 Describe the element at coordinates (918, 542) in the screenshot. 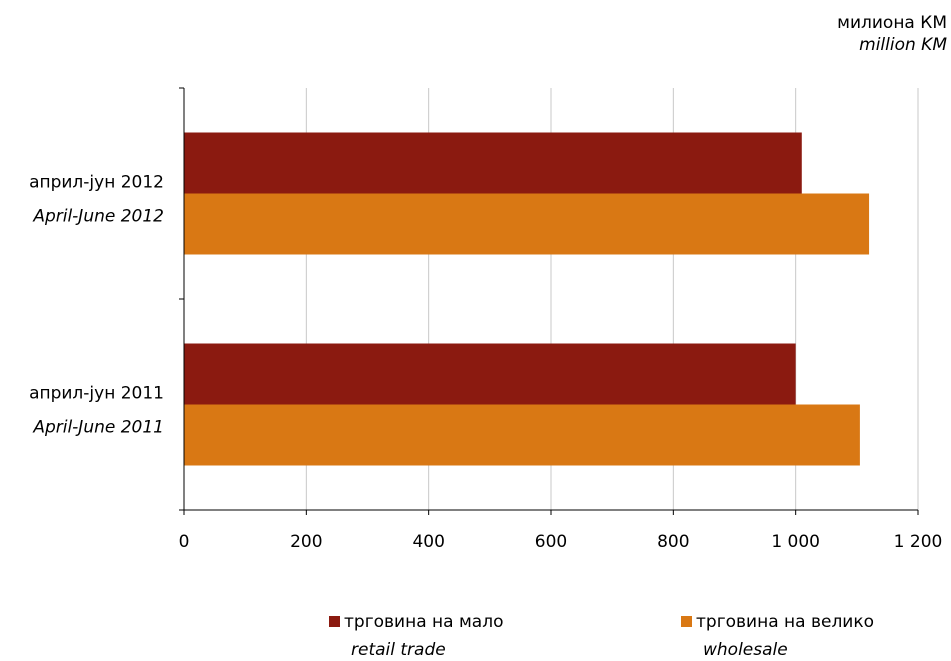

I see `x-tick-label-6: 1 200` at that location.